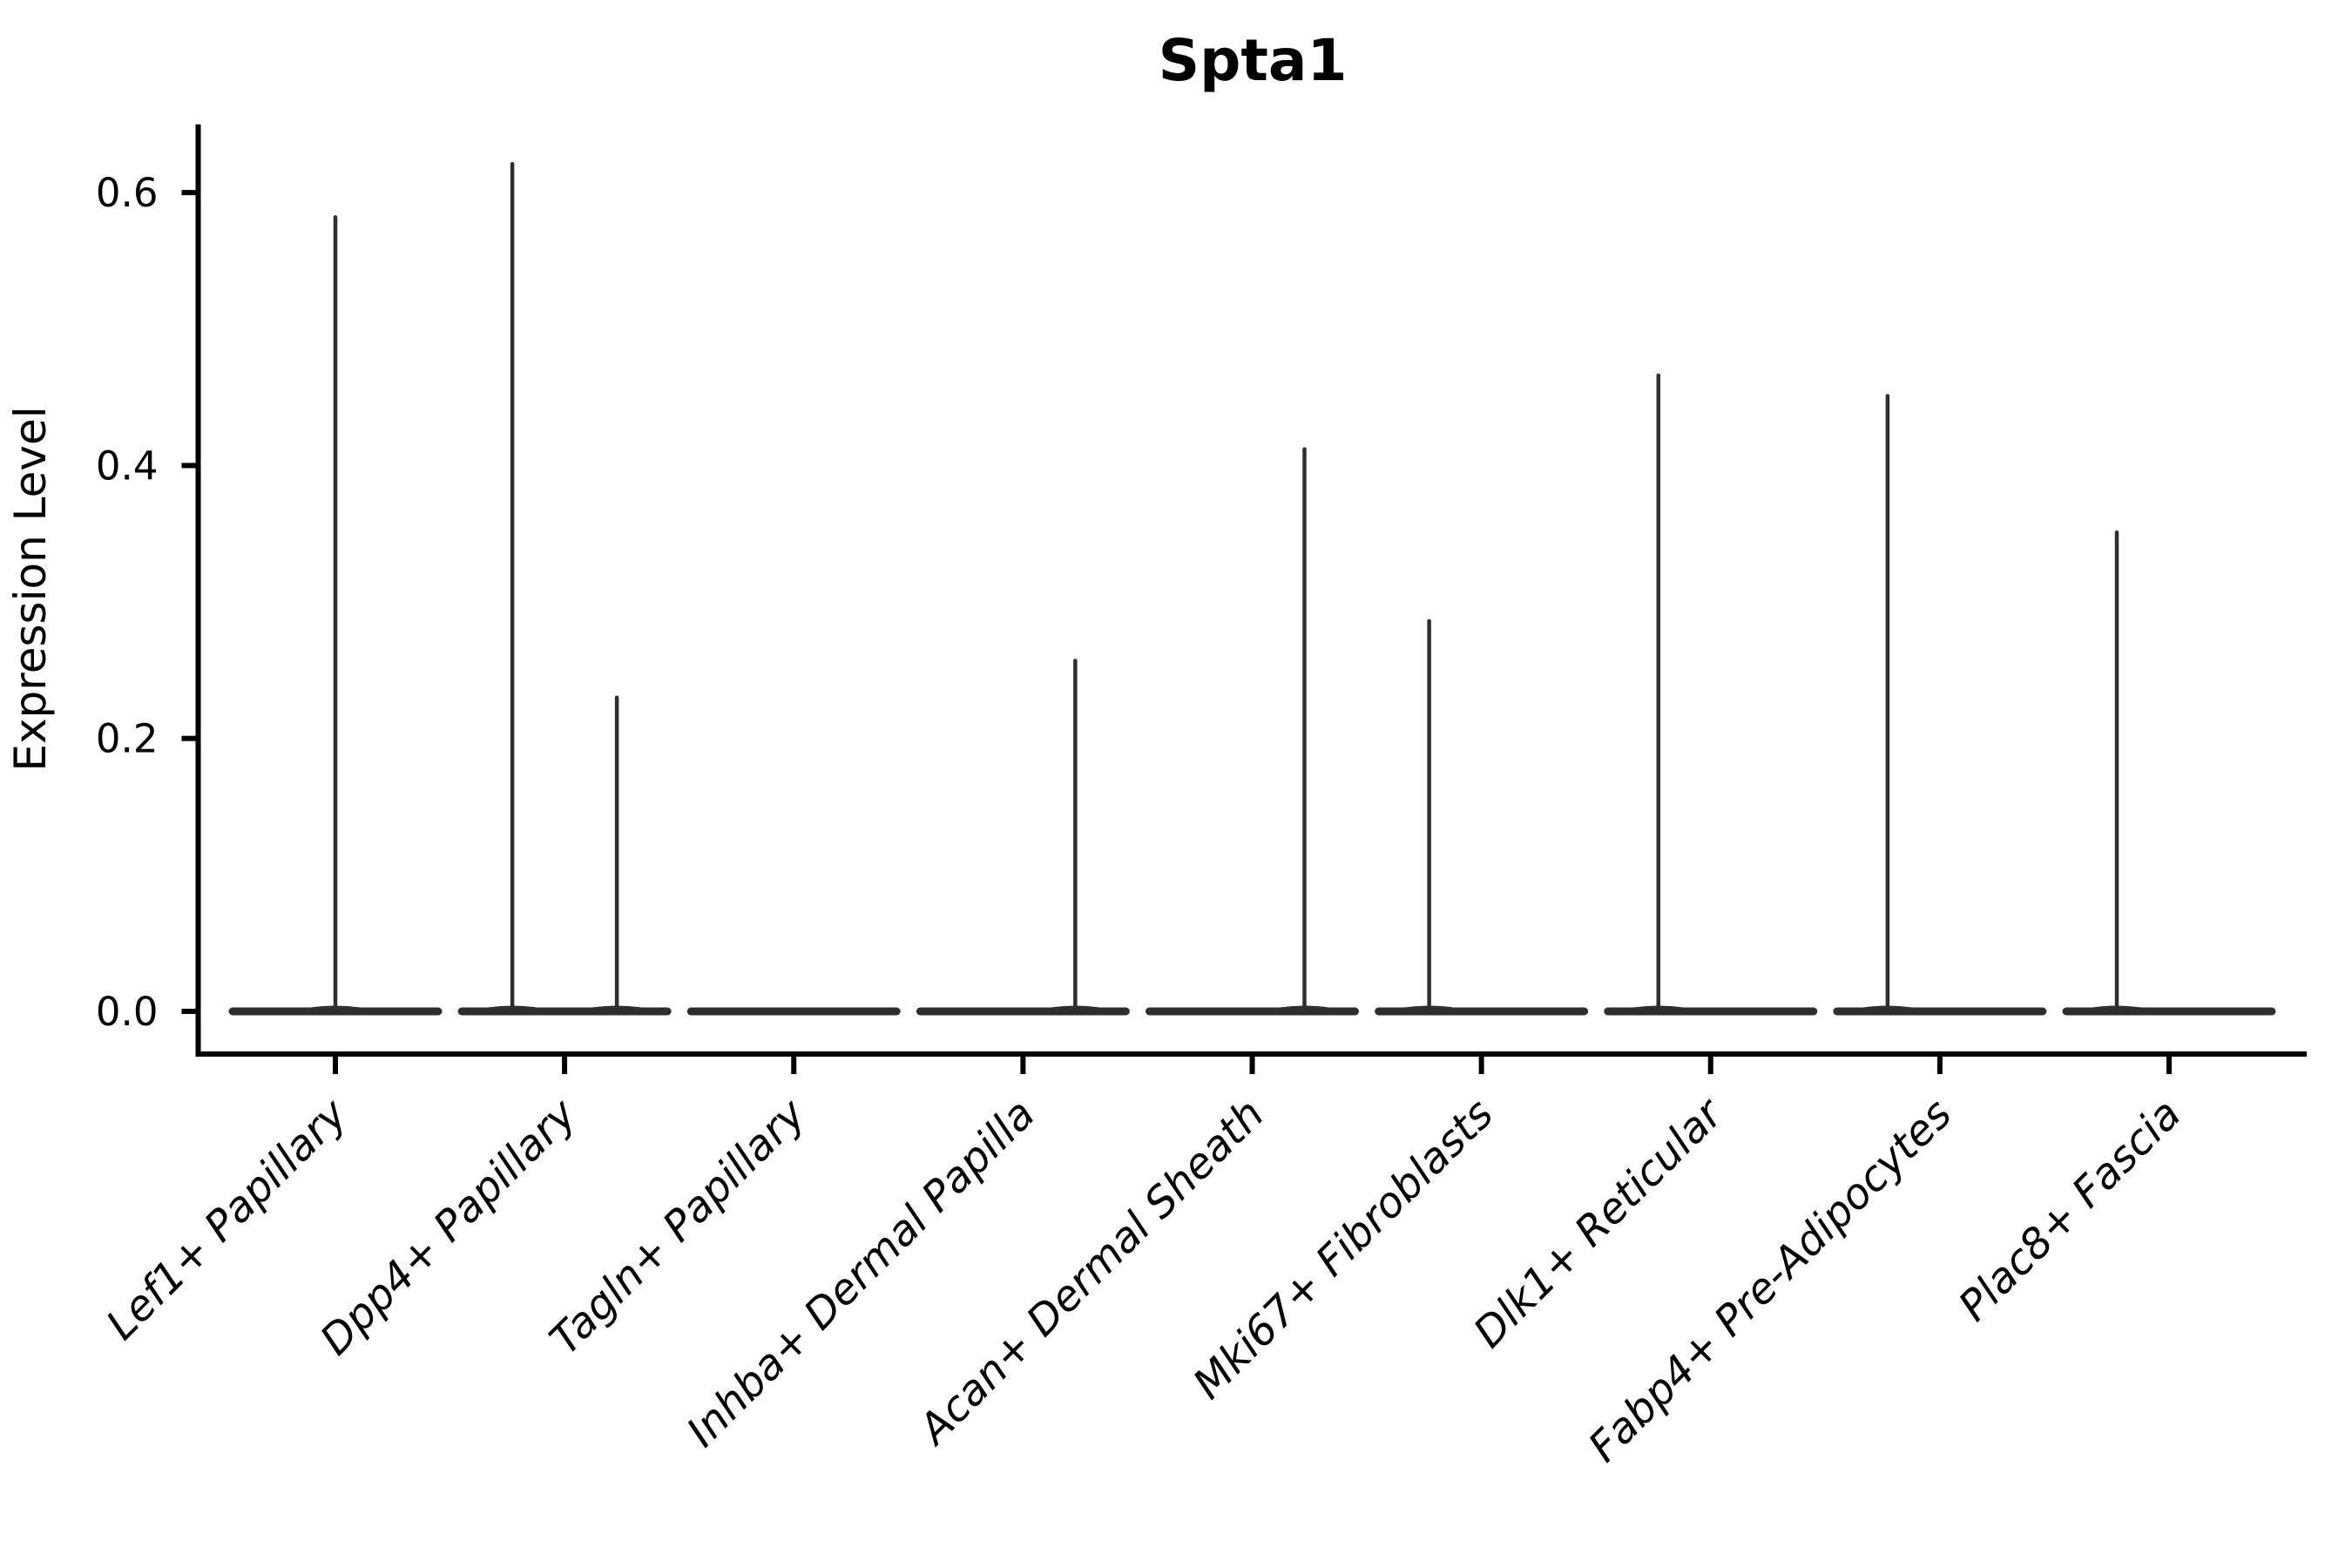 Image resolution: width=2352 pixels, height=1568 pixels. Describe the element at coordinates (1599, 1223) in the screenshot. I see `category-label: Dlk1+ Reticular` at that location.